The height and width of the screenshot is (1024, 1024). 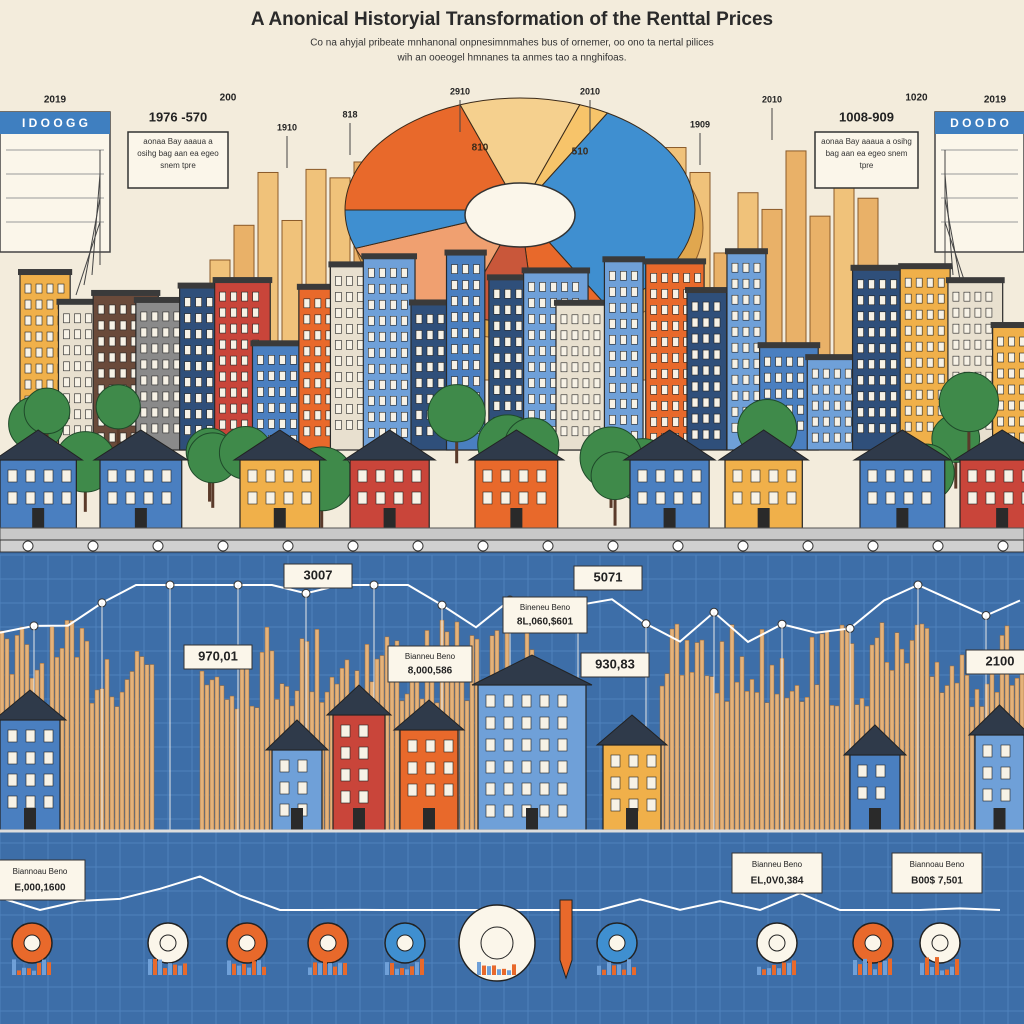 I want to click on icon-core, so click(x=32, y=943).